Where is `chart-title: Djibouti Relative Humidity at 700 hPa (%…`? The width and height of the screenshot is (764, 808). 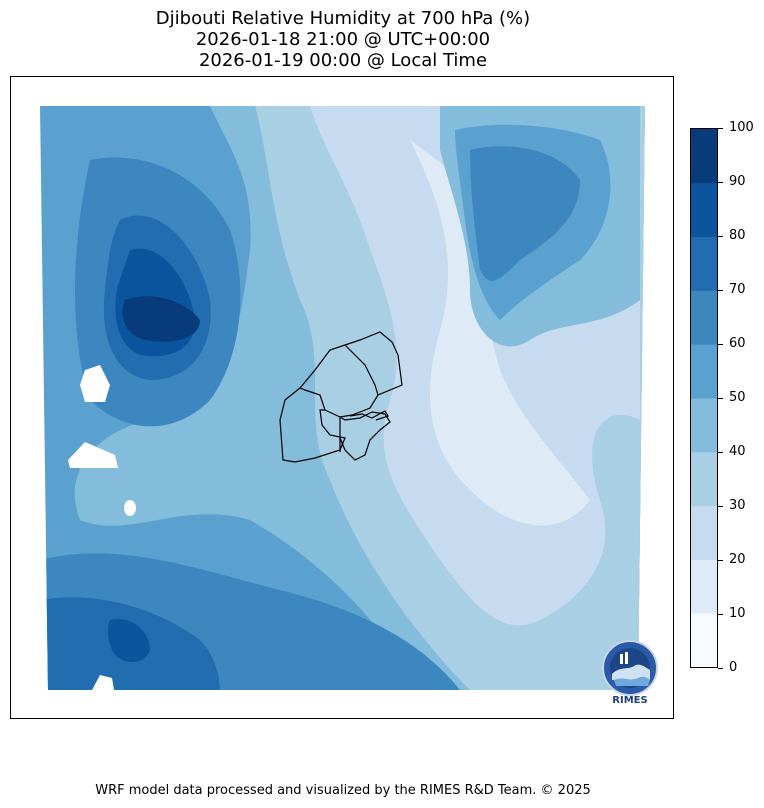
chart-title: Djibouti Relative Humidity at 700 hPa (%… is located at coordinates (343, 39).